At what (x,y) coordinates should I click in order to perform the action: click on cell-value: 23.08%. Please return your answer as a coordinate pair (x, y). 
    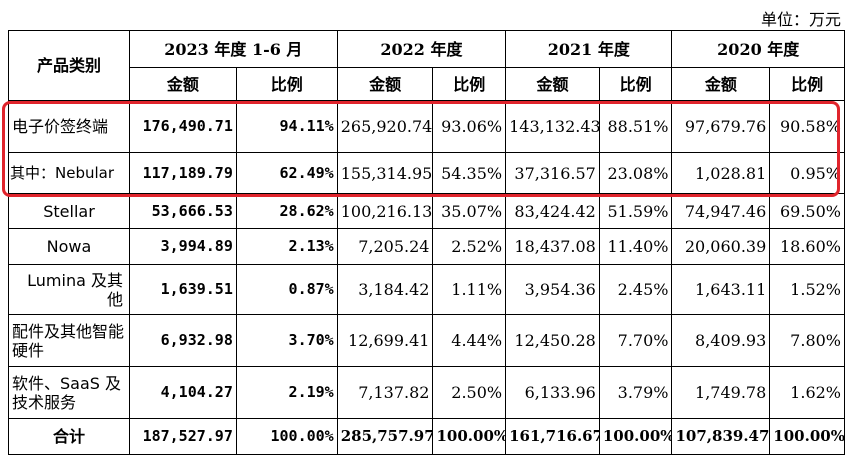
    Looking at the image, I should click on (635, 173).